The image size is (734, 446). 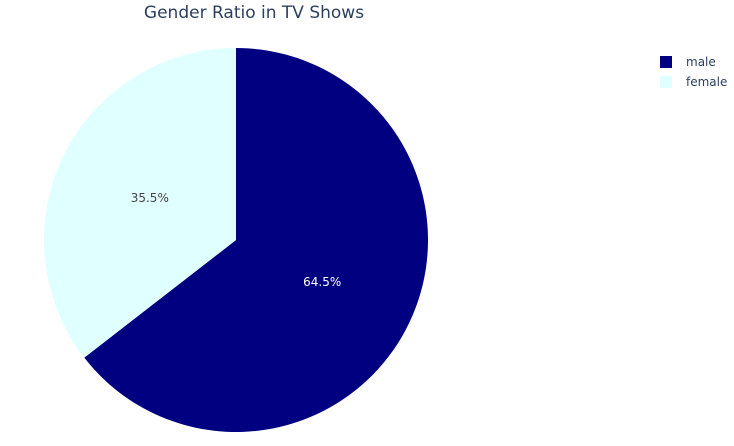 I want to click on legend-label-female: female, so click(x=707, y=82).